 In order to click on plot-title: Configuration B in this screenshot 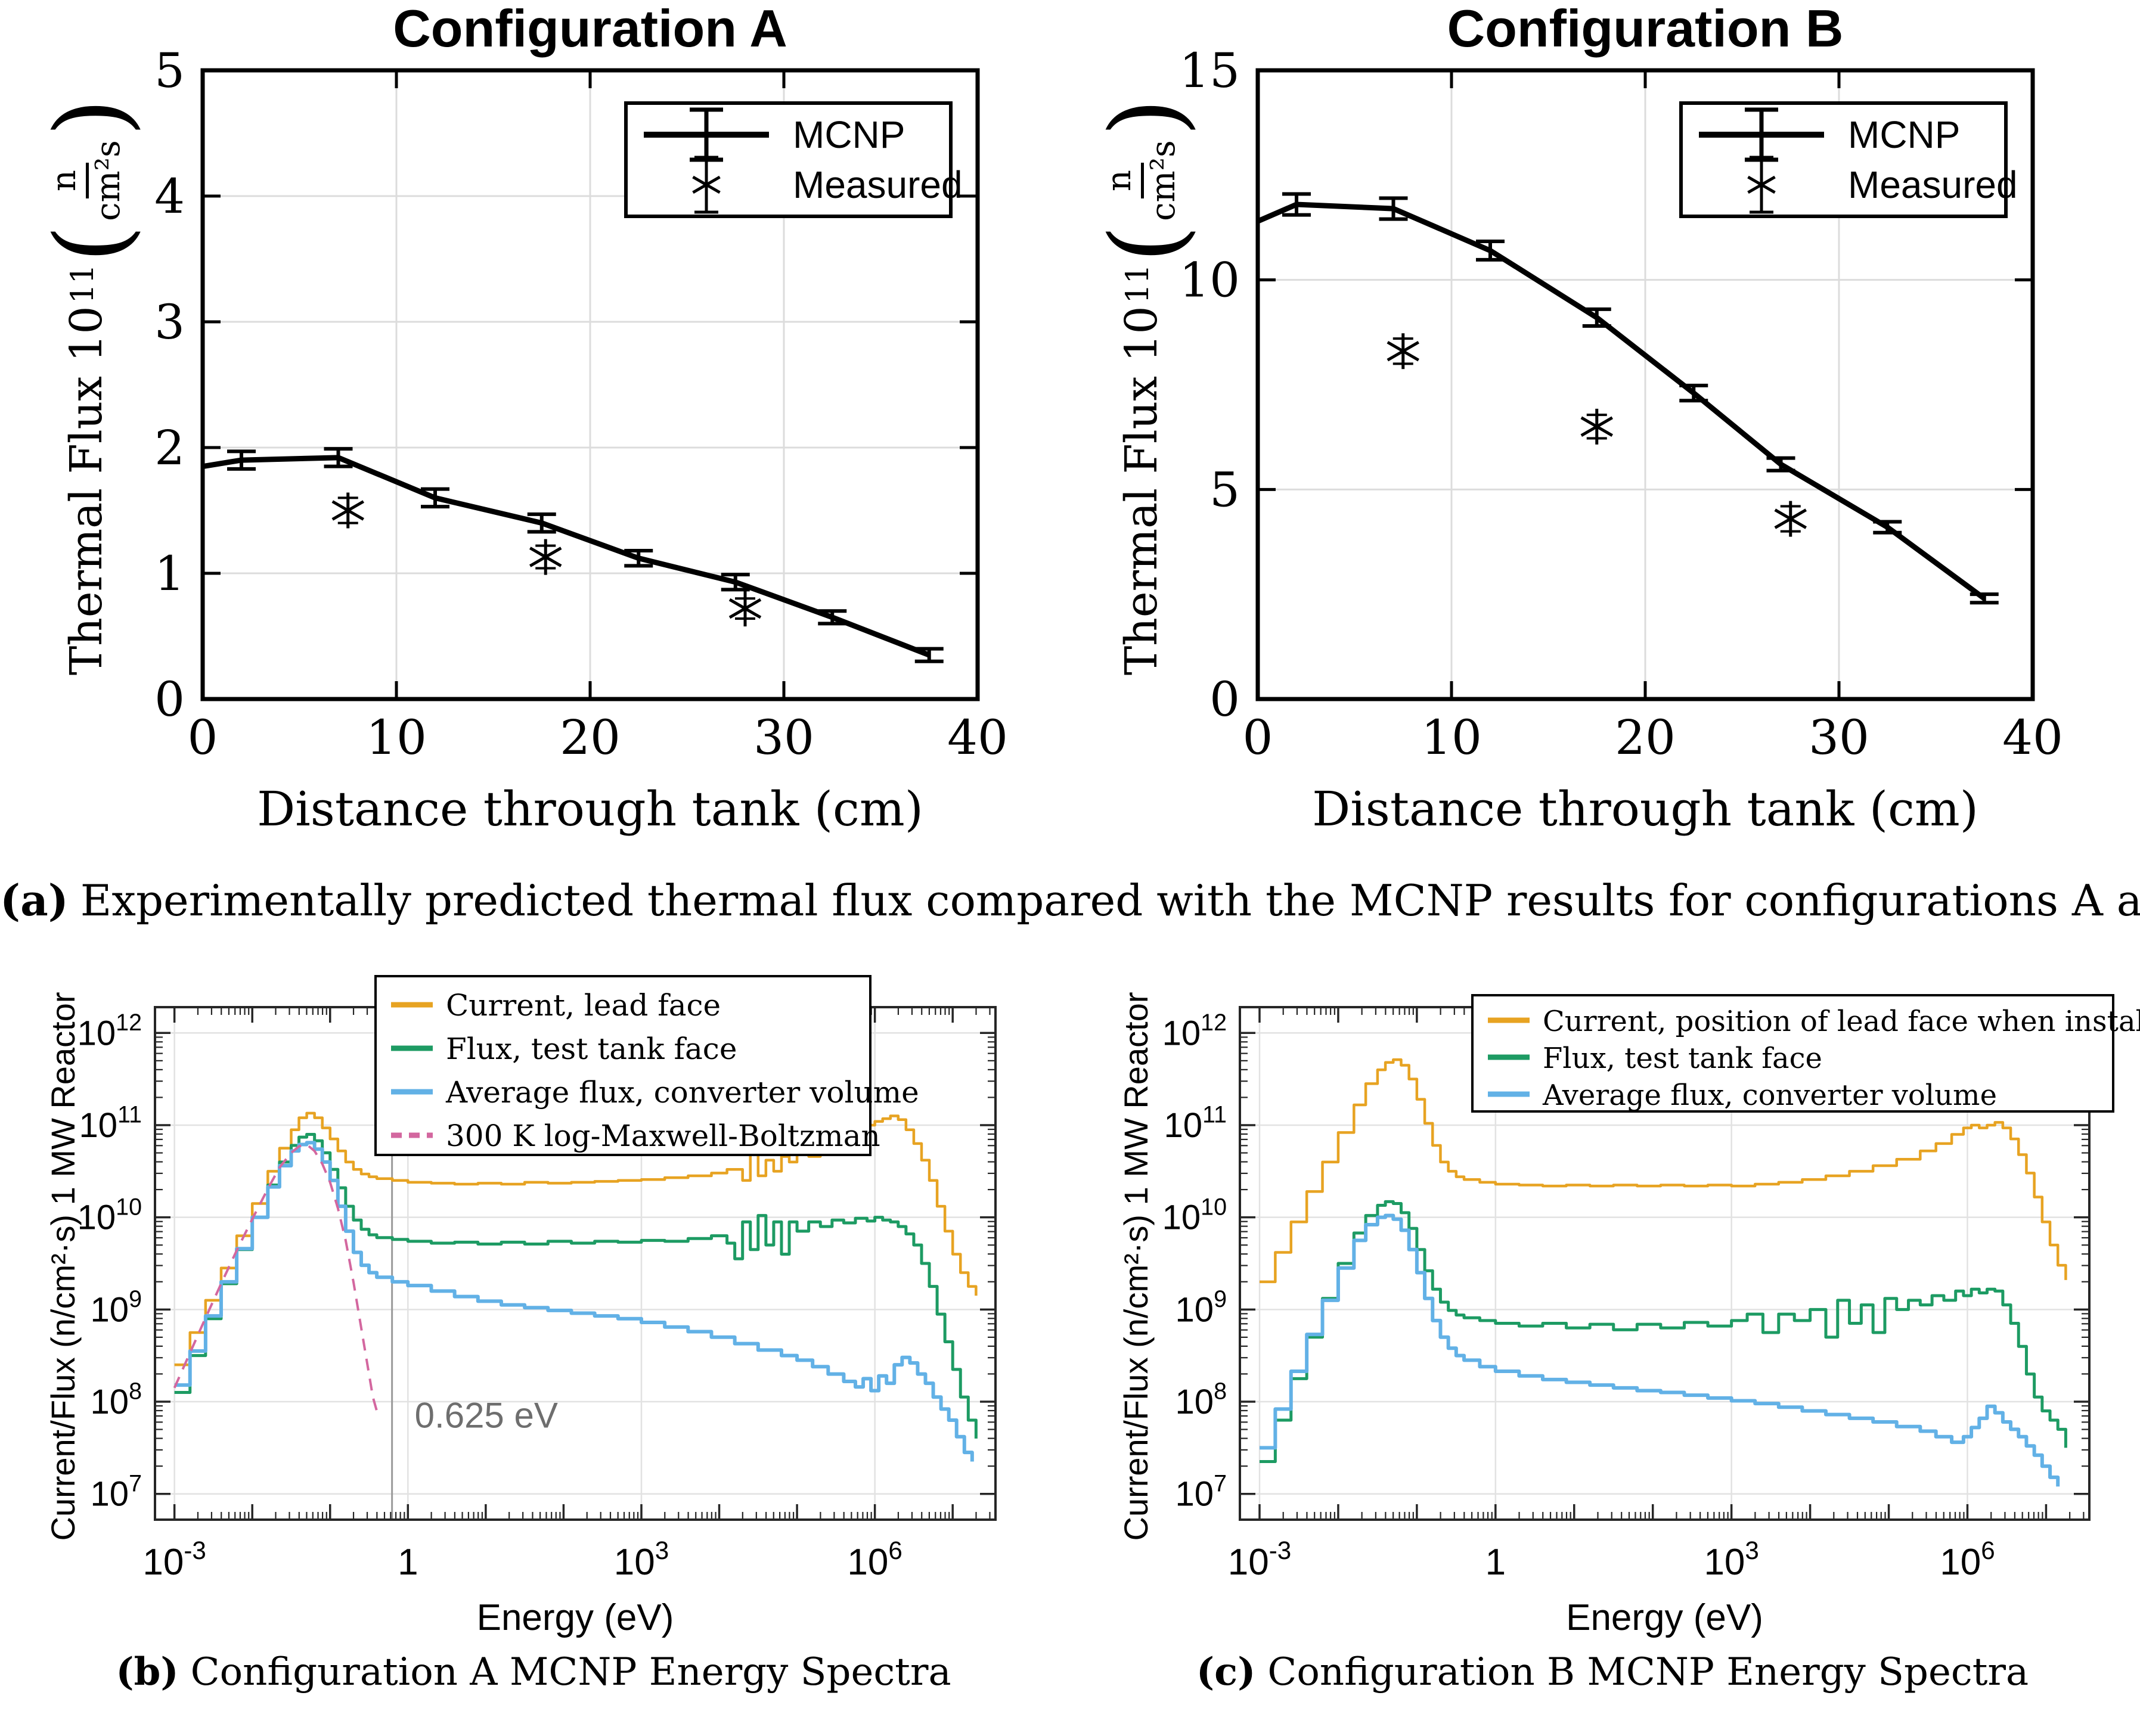, I will do `click(1645, 29)`.